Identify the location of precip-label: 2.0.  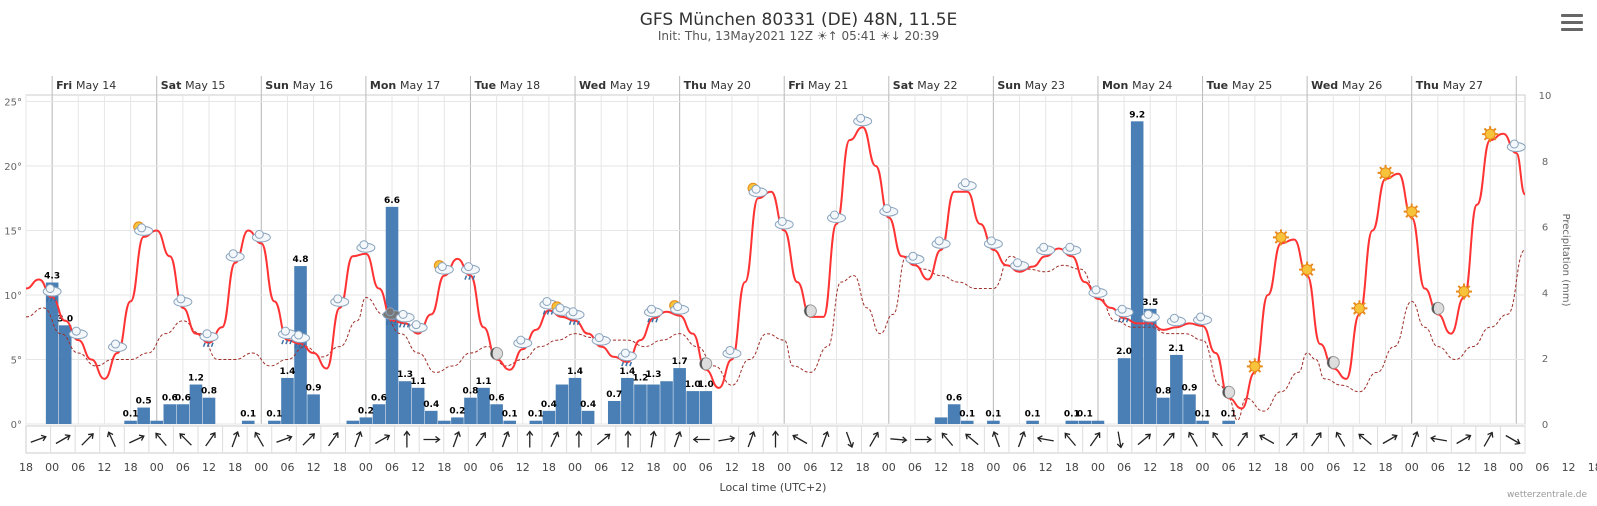
(1124, 352).